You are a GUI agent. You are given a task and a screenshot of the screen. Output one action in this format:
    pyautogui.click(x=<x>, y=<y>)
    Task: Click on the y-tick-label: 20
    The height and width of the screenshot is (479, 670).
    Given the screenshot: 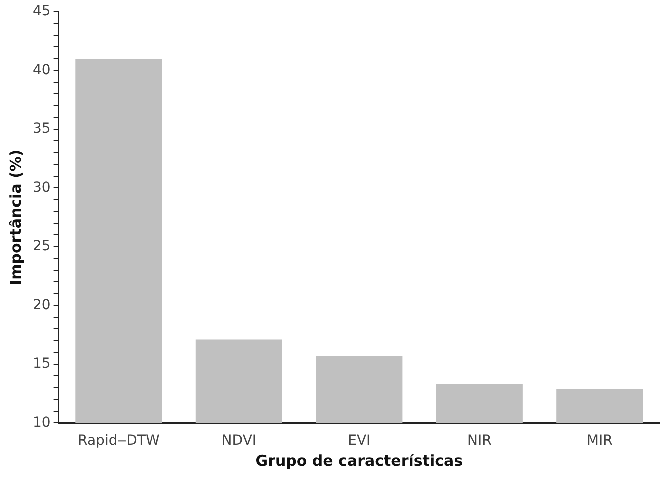 What is the action you would take?
    pyautogui.click(x=41, y=305)
    